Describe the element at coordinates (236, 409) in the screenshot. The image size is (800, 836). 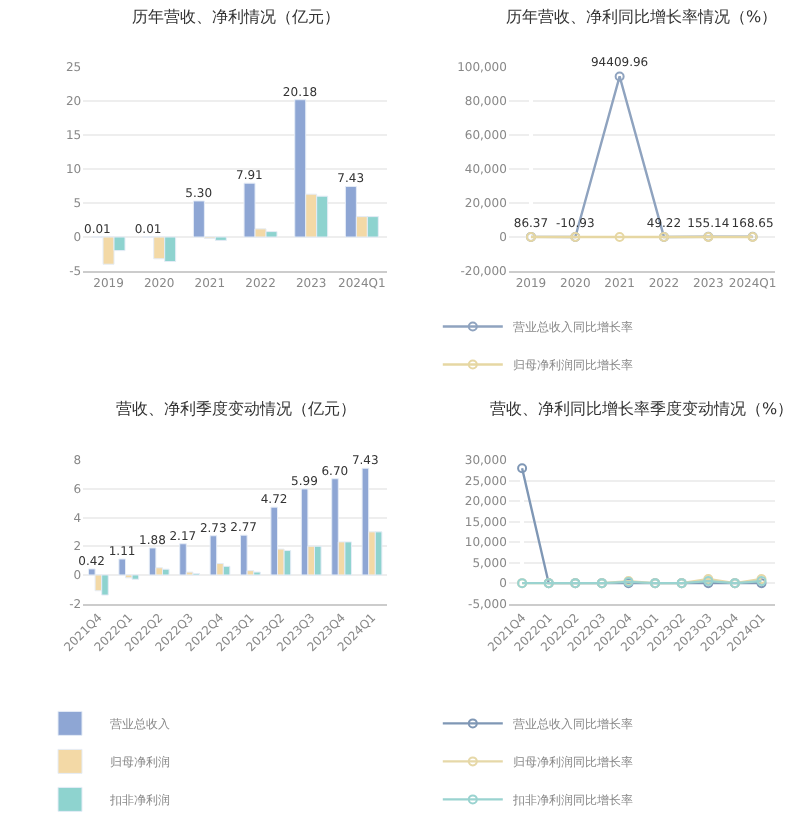
I see `chart-title: 营收、净利季度变动情况（亿元）` at that location.